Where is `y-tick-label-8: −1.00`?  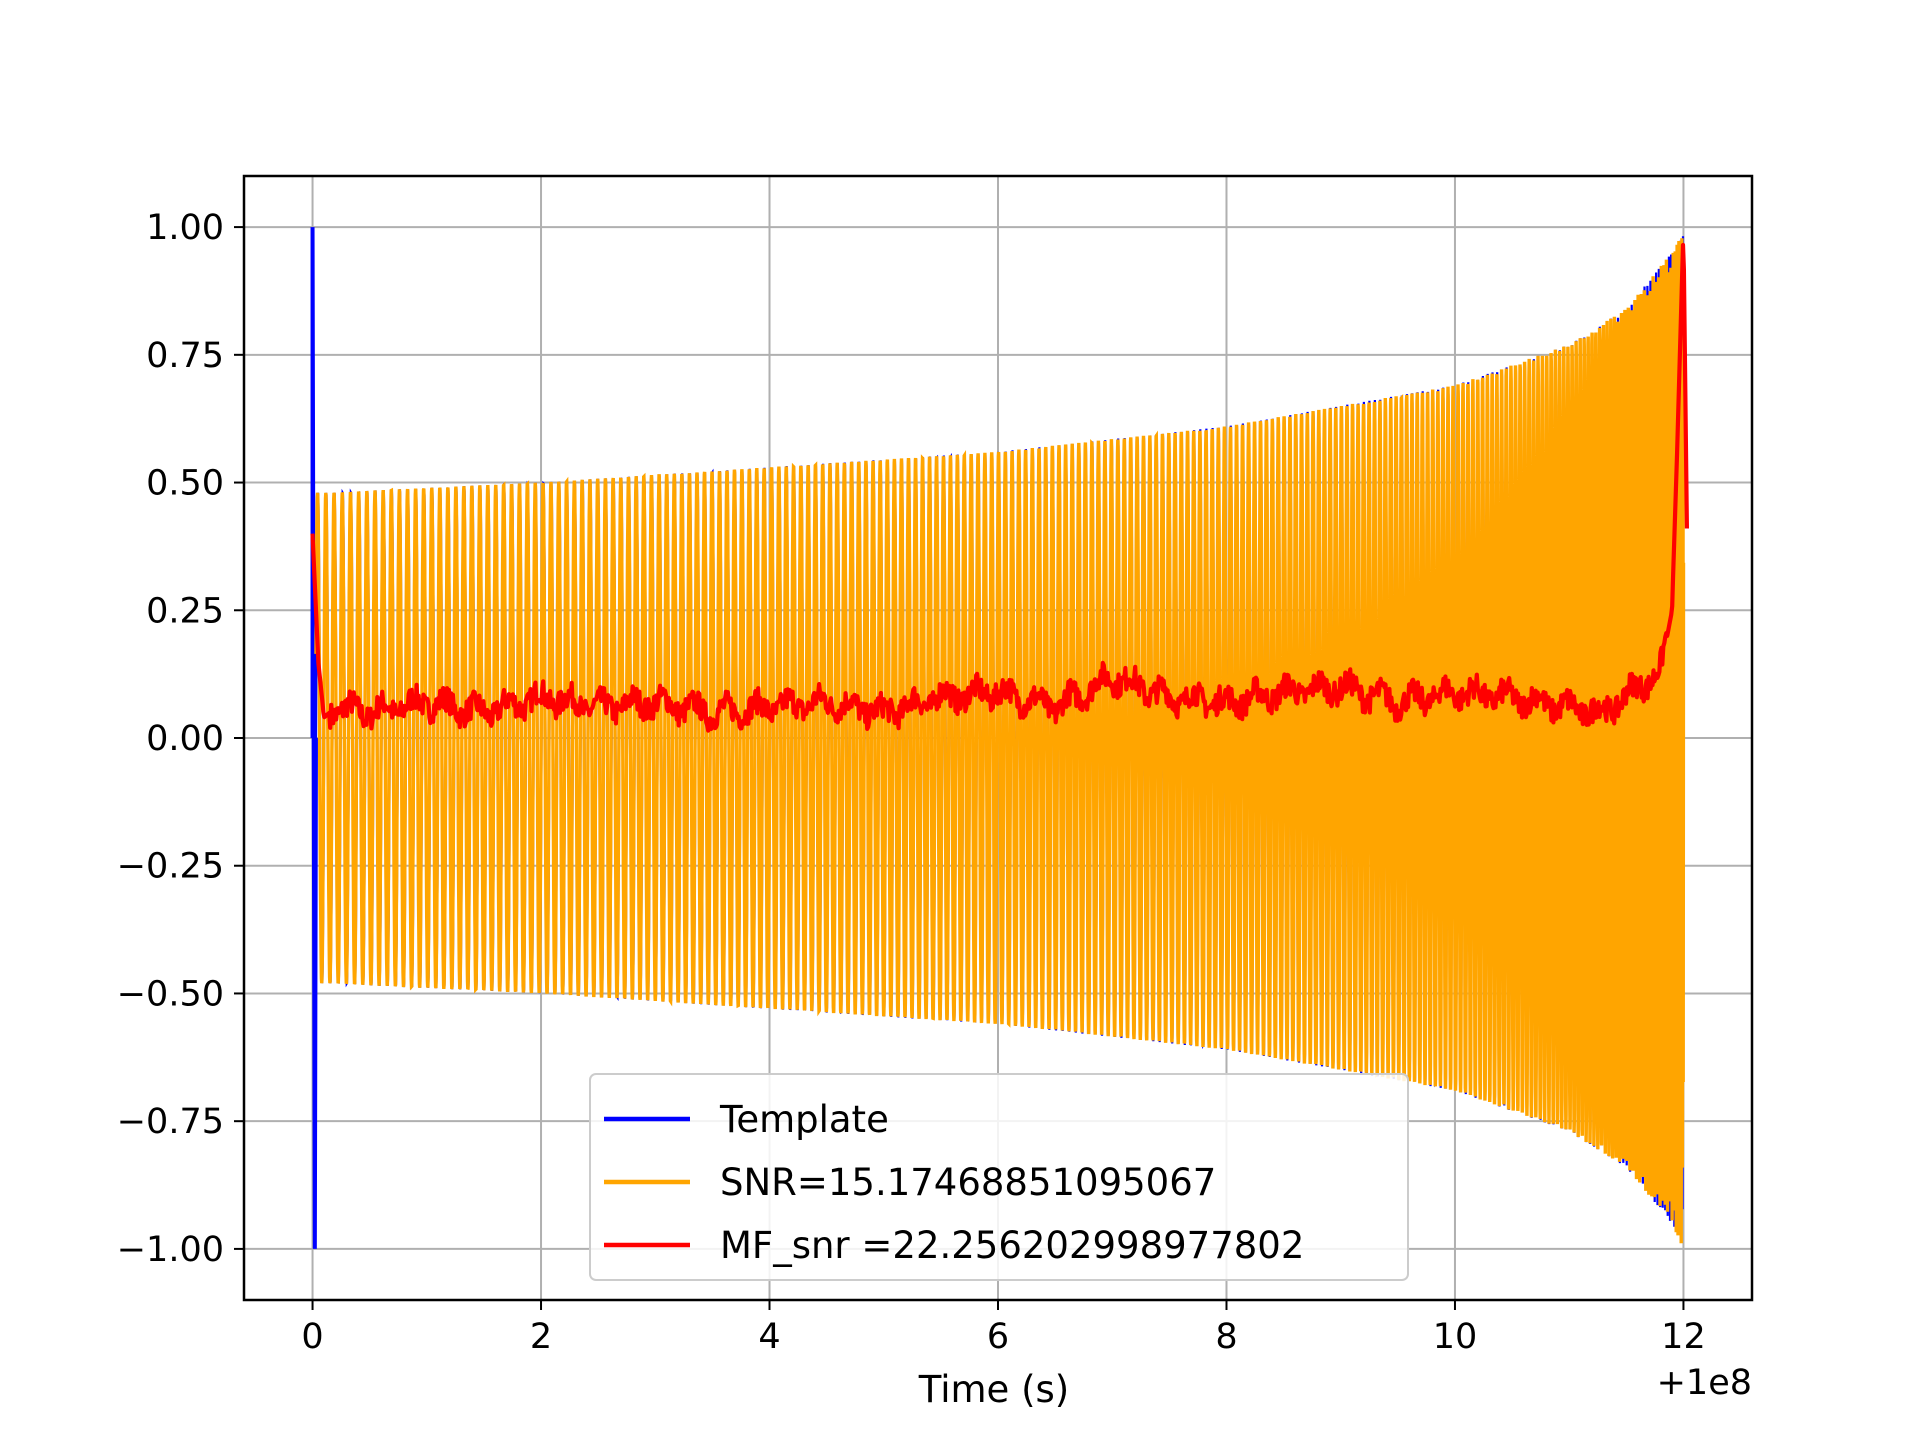 y-tick-label-8: −1.00 is located at coordinates (170, 1250).